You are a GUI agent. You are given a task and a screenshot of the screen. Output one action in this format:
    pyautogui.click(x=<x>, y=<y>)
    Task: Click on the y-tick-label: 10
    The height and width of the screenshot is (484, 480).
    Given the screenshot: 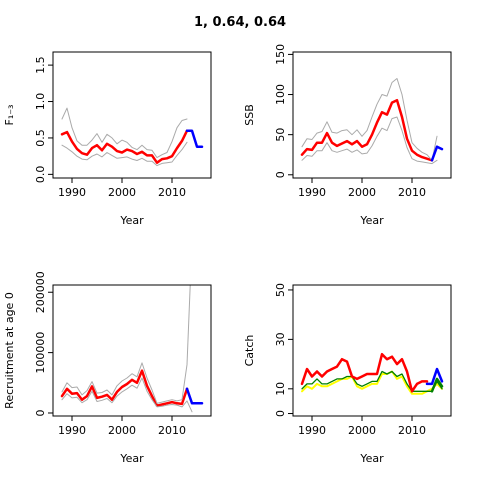 What is the action you would take?
    pyautogui.click(x=280, y=389)
    